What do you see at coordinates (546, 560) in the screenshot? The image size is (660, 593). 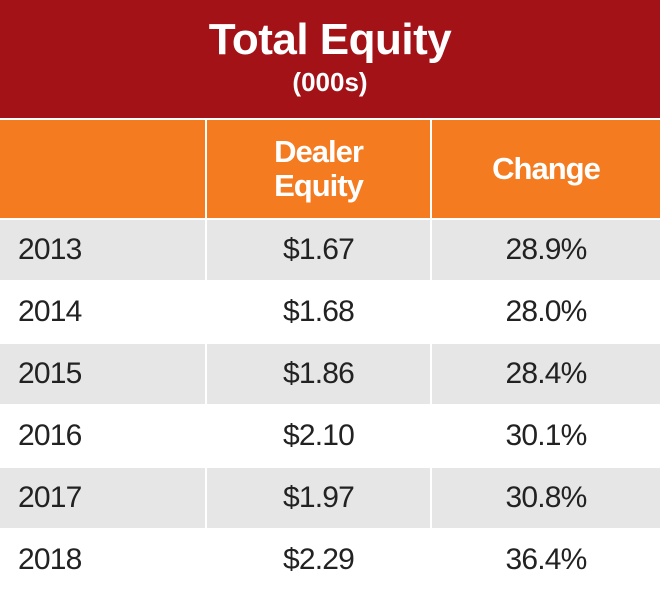 I see `value-cell: 36.4%` at bounding box center [546, 560].